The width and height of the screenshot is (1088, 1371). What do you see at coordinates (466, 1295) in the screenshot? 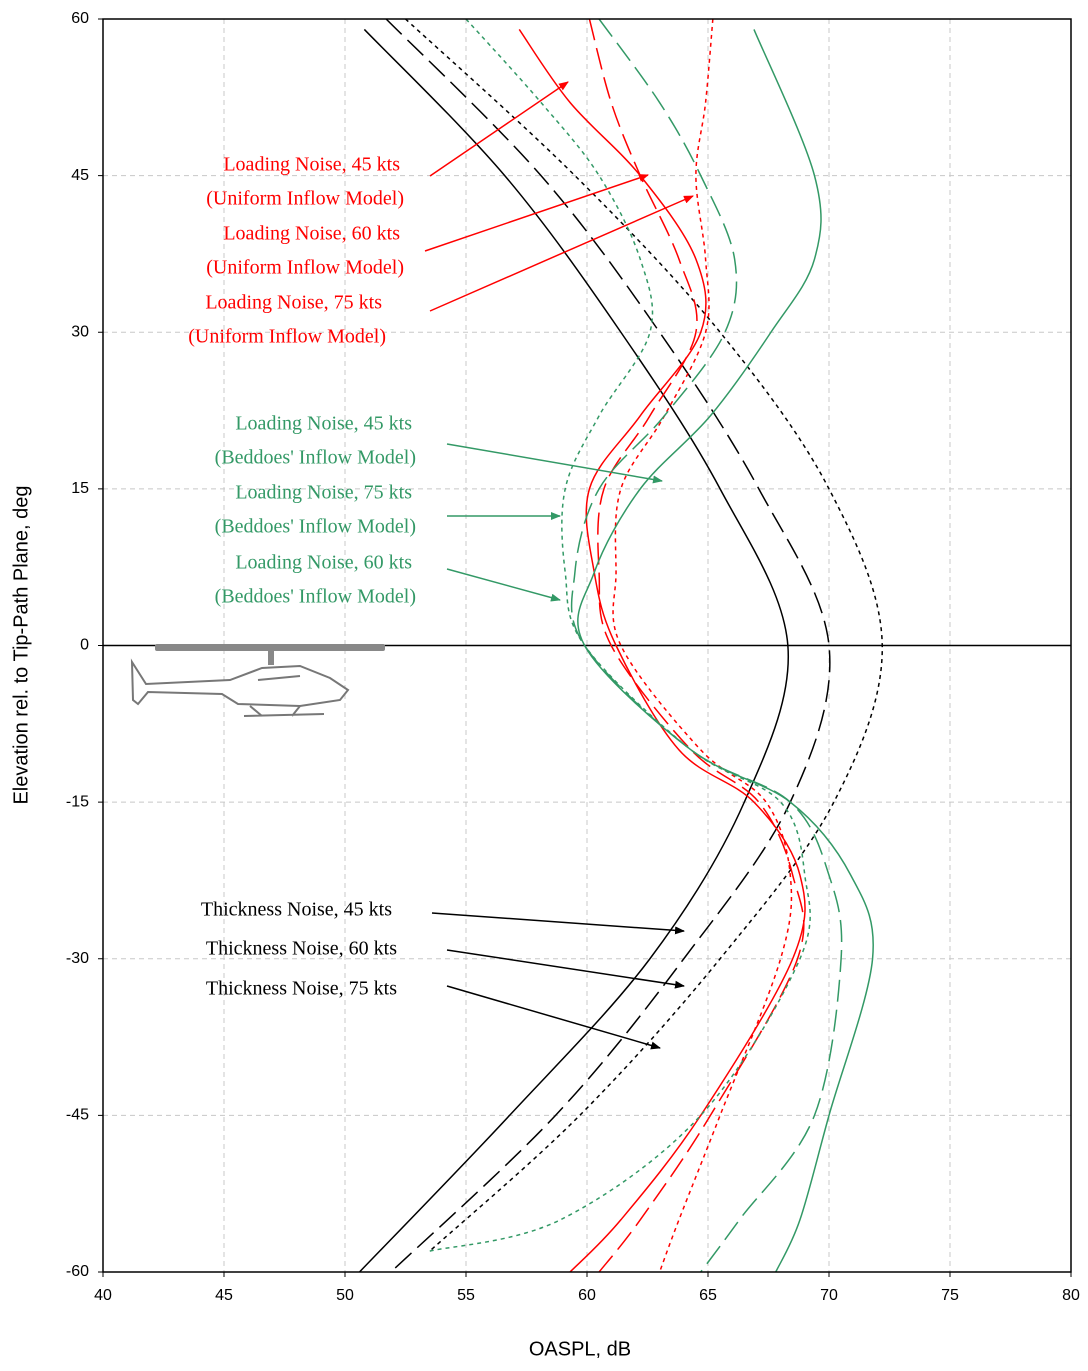
I see `x-tick-label: 55` at bounding box center [466, 1295].